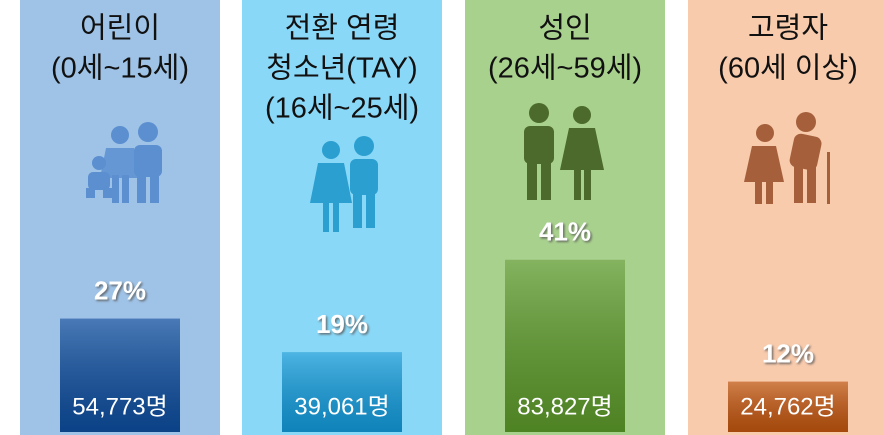 Image resolution: width=884 pixels, height=435 pixels. I want to click on category-label: 성인, so click(564, 29).